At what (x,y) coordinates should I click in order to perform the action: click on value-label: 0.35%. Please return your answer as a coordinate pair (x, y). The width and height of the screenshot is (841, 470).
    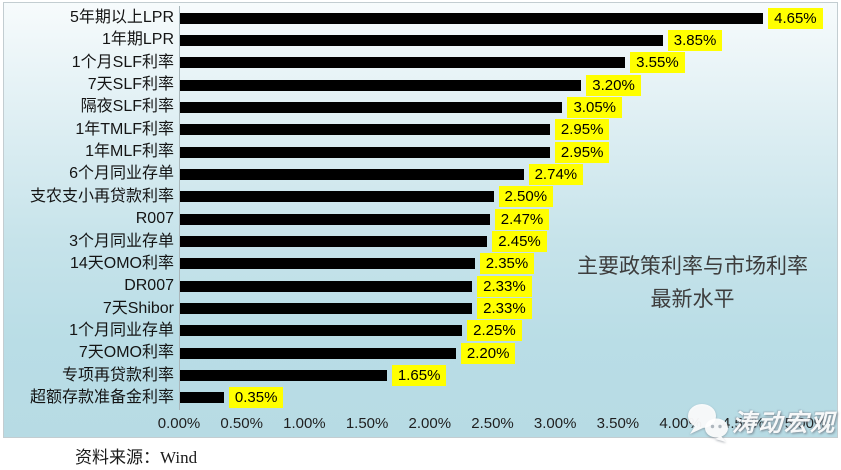
    Looking at the image, I should click on (256, 398).